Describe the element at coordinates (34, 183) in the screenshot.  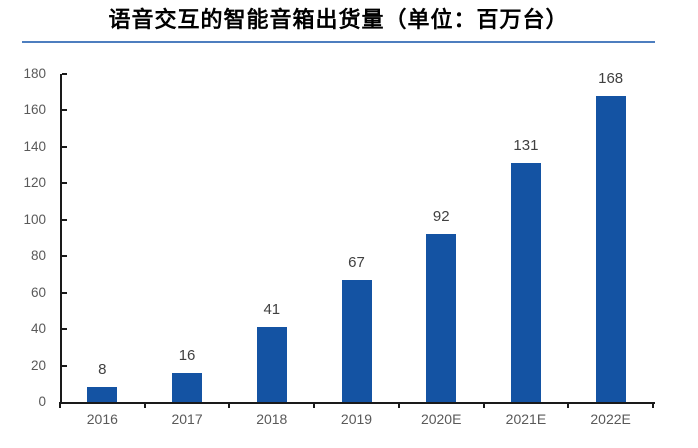
I see `y-axis-tick-label: 120` at that location.